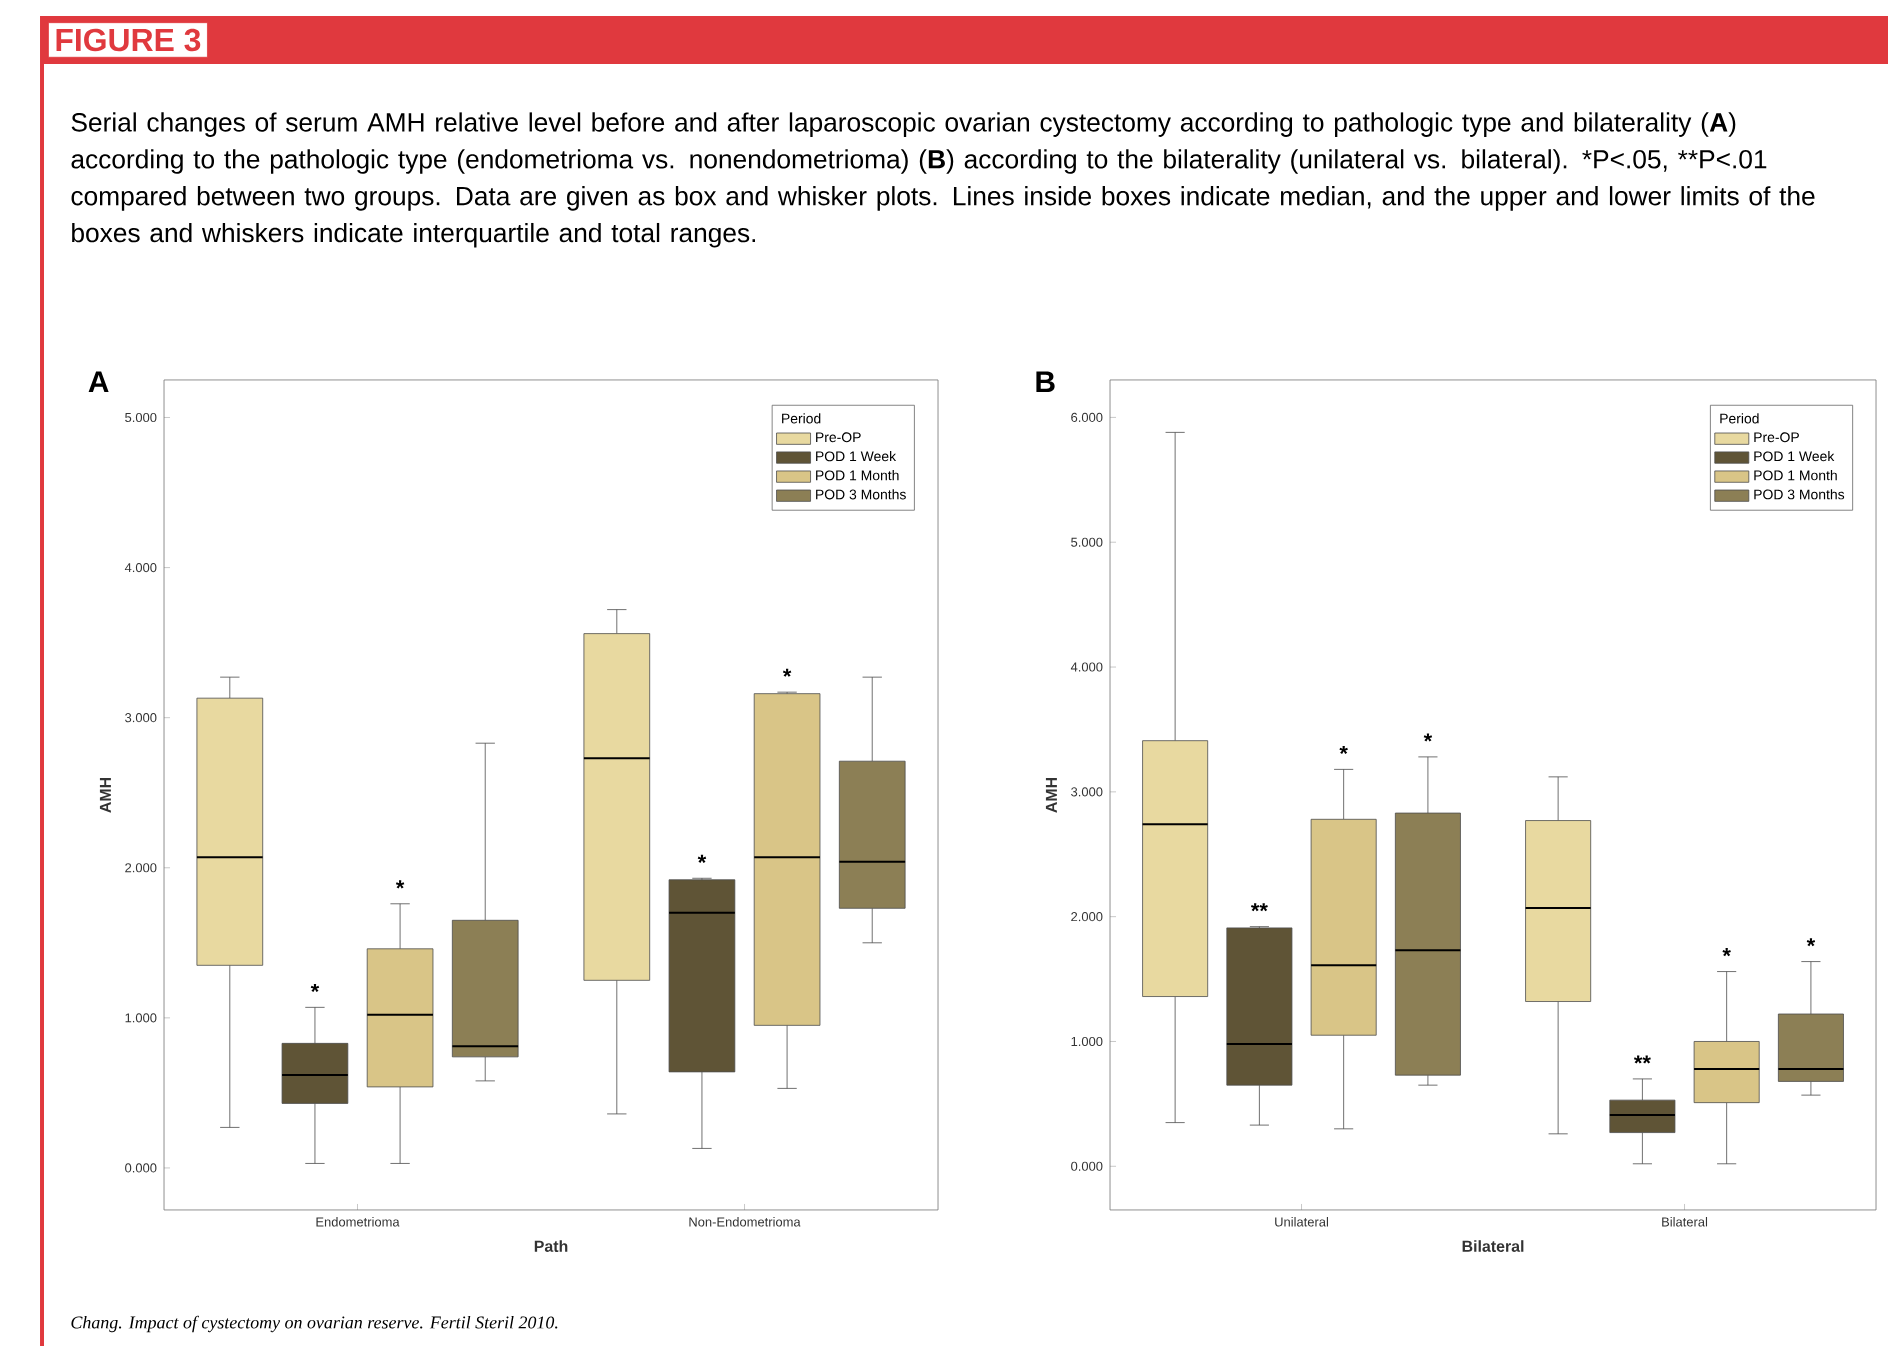  Describe the element at coordinates (128, 40) in the screenshot. I see `caption: FIGURE 3` at that location.